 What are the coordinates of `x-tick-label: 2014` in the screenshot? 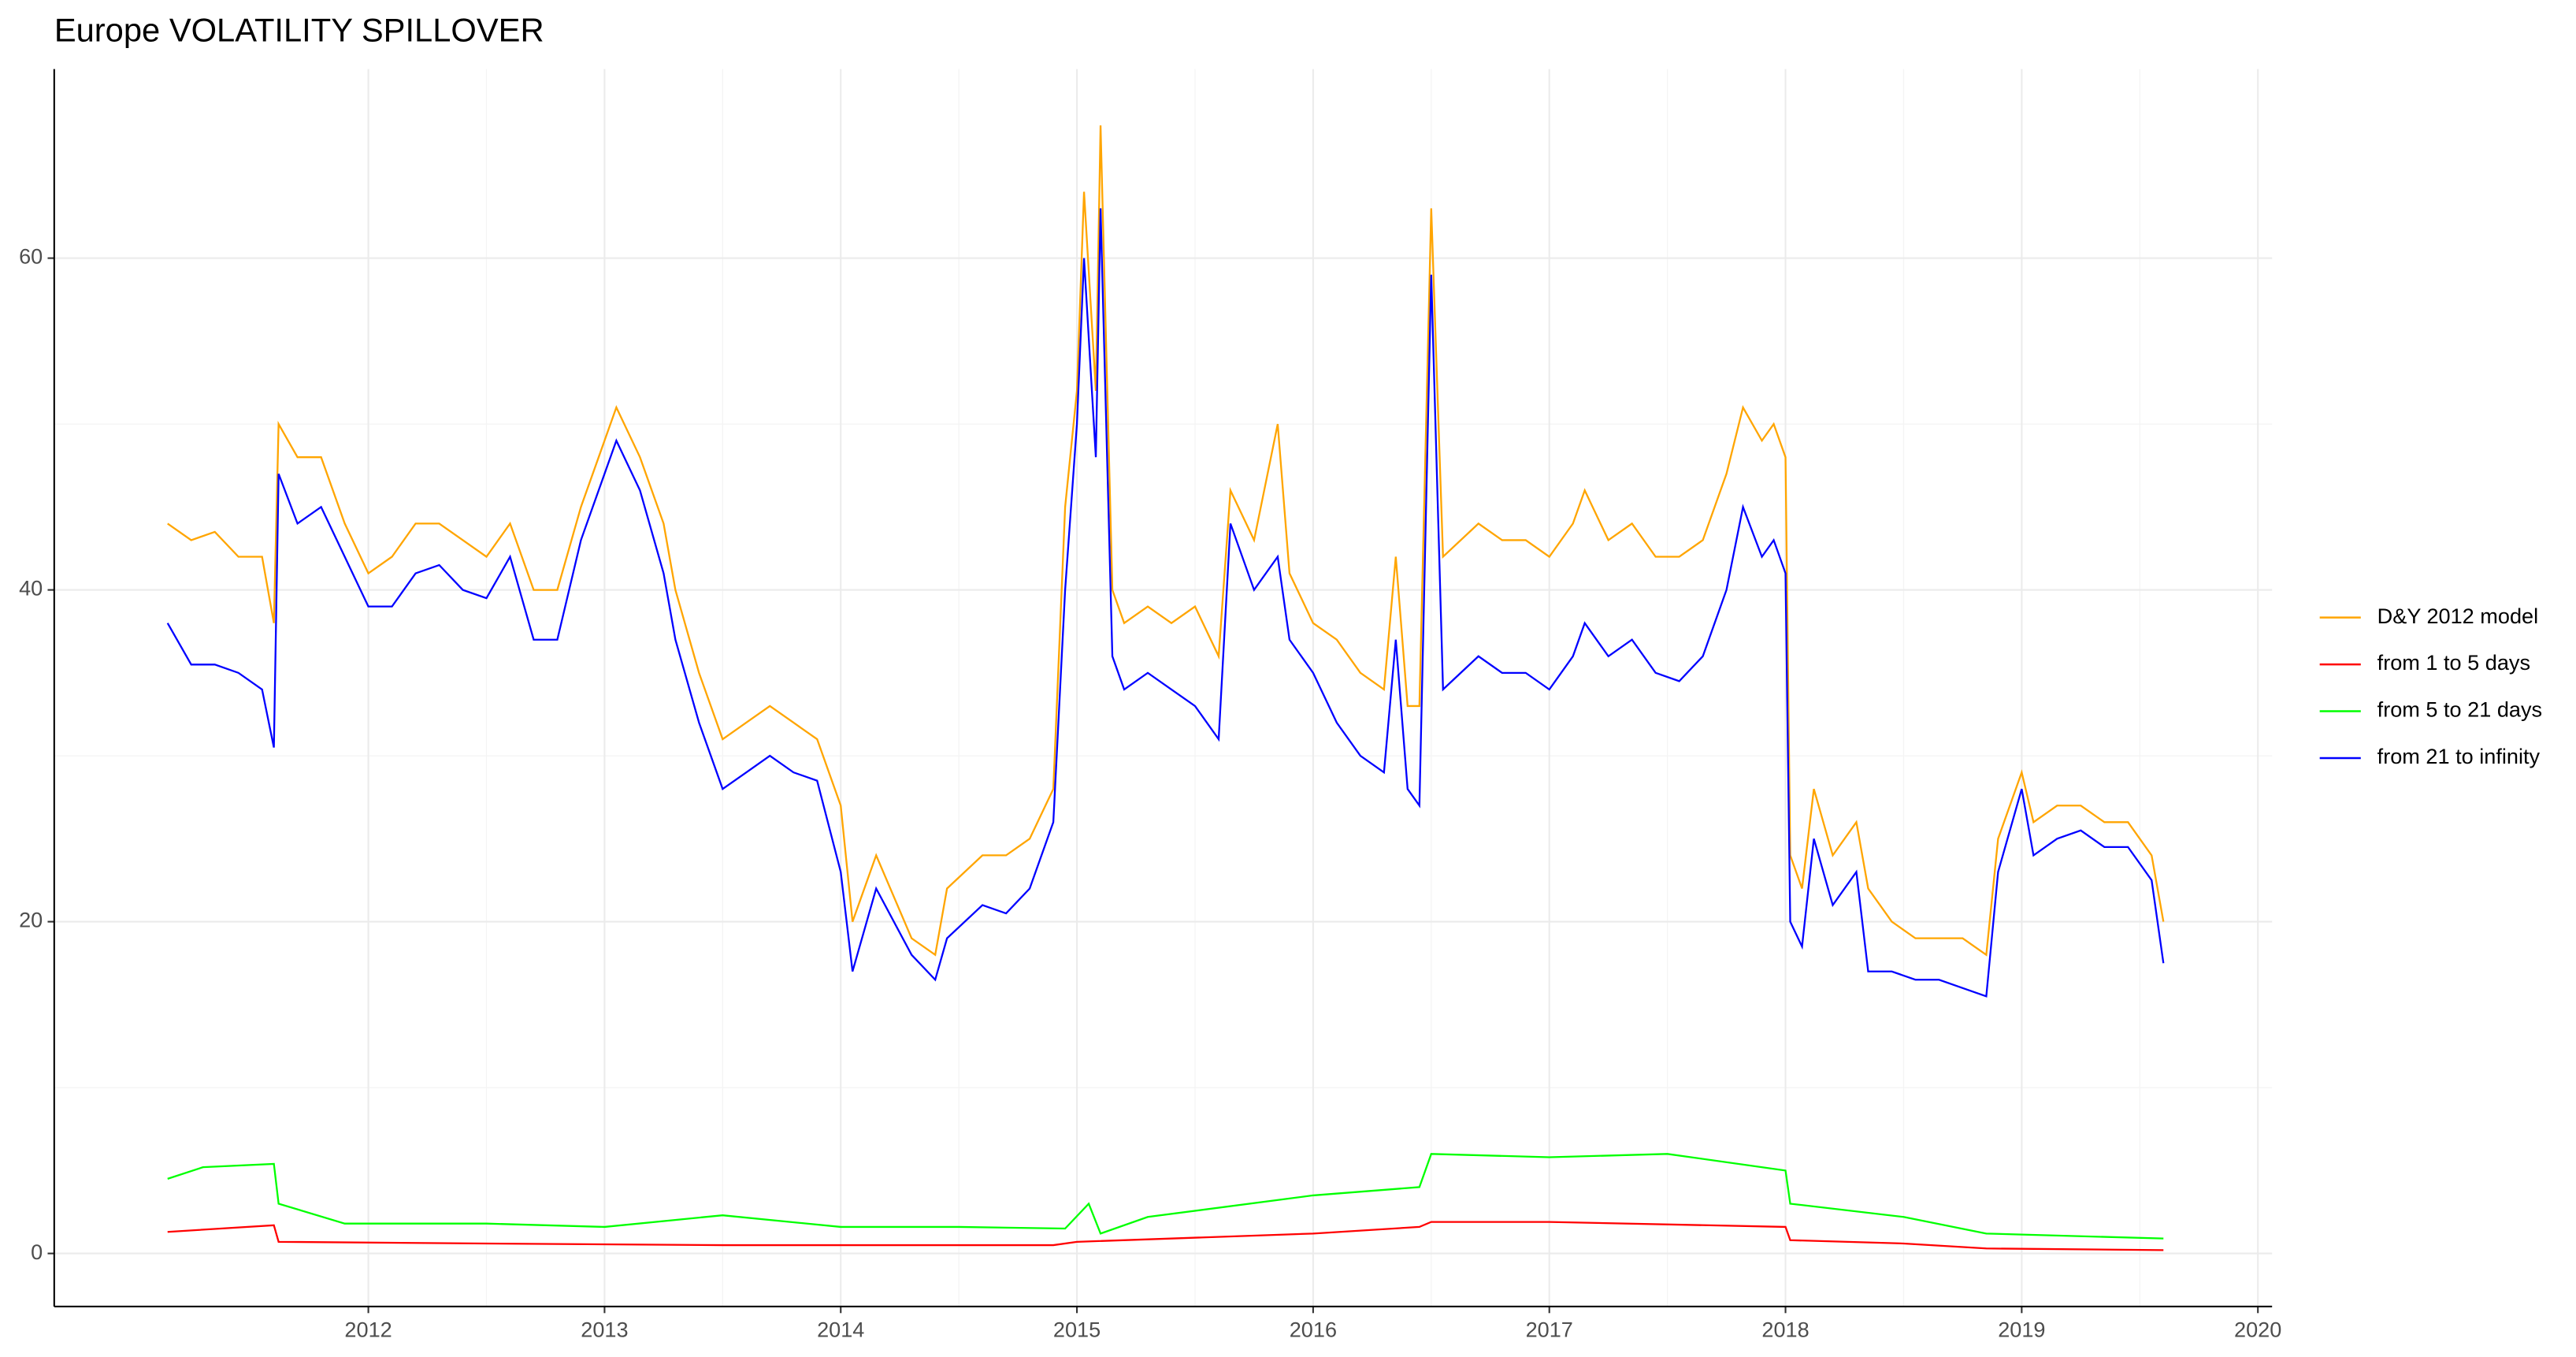 It's located at (840, 1329).